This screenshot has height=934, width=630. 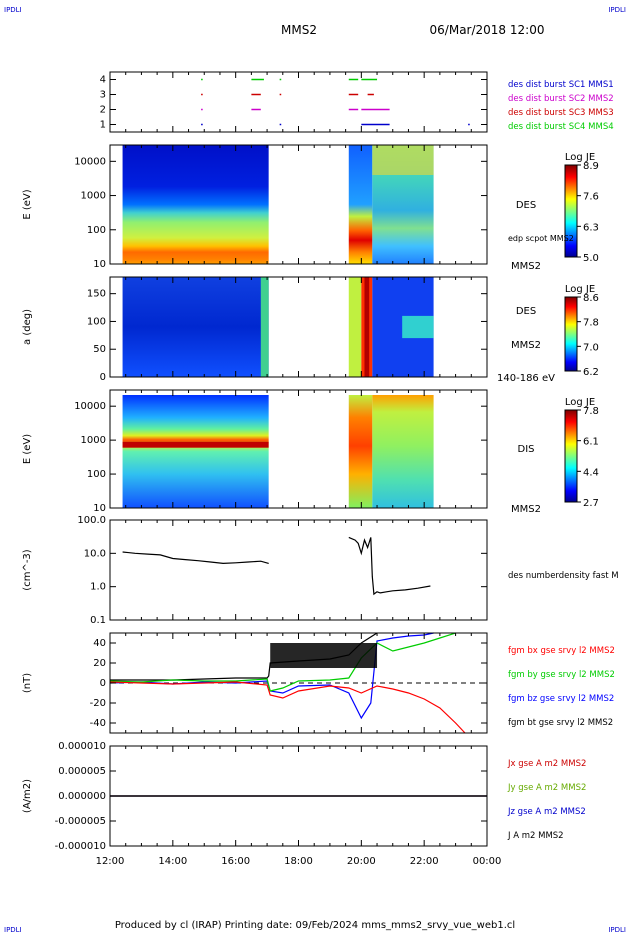 What do you see at coordinates (99, 643) in the screenshot?
I see `y-tick-label: 40` at bounding box center [99, 643].